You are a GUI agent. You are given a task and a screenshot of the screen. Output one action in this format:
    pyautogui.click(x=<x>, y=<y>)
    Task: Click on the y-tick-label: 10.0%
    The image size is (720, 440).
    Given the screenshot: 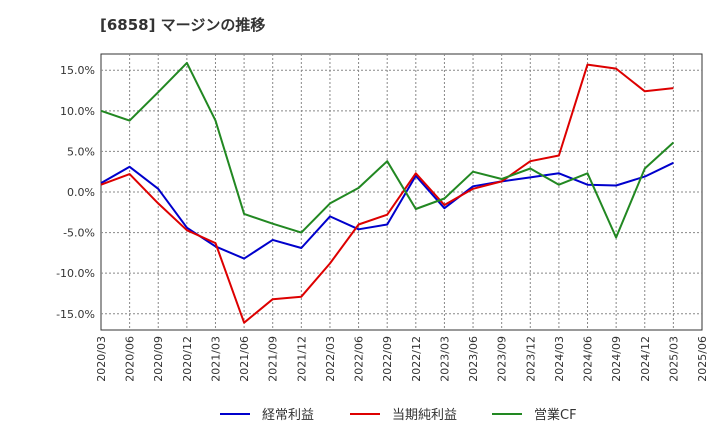 What is the action you would take?
    pyautogui.click(x=77, y=111)
    